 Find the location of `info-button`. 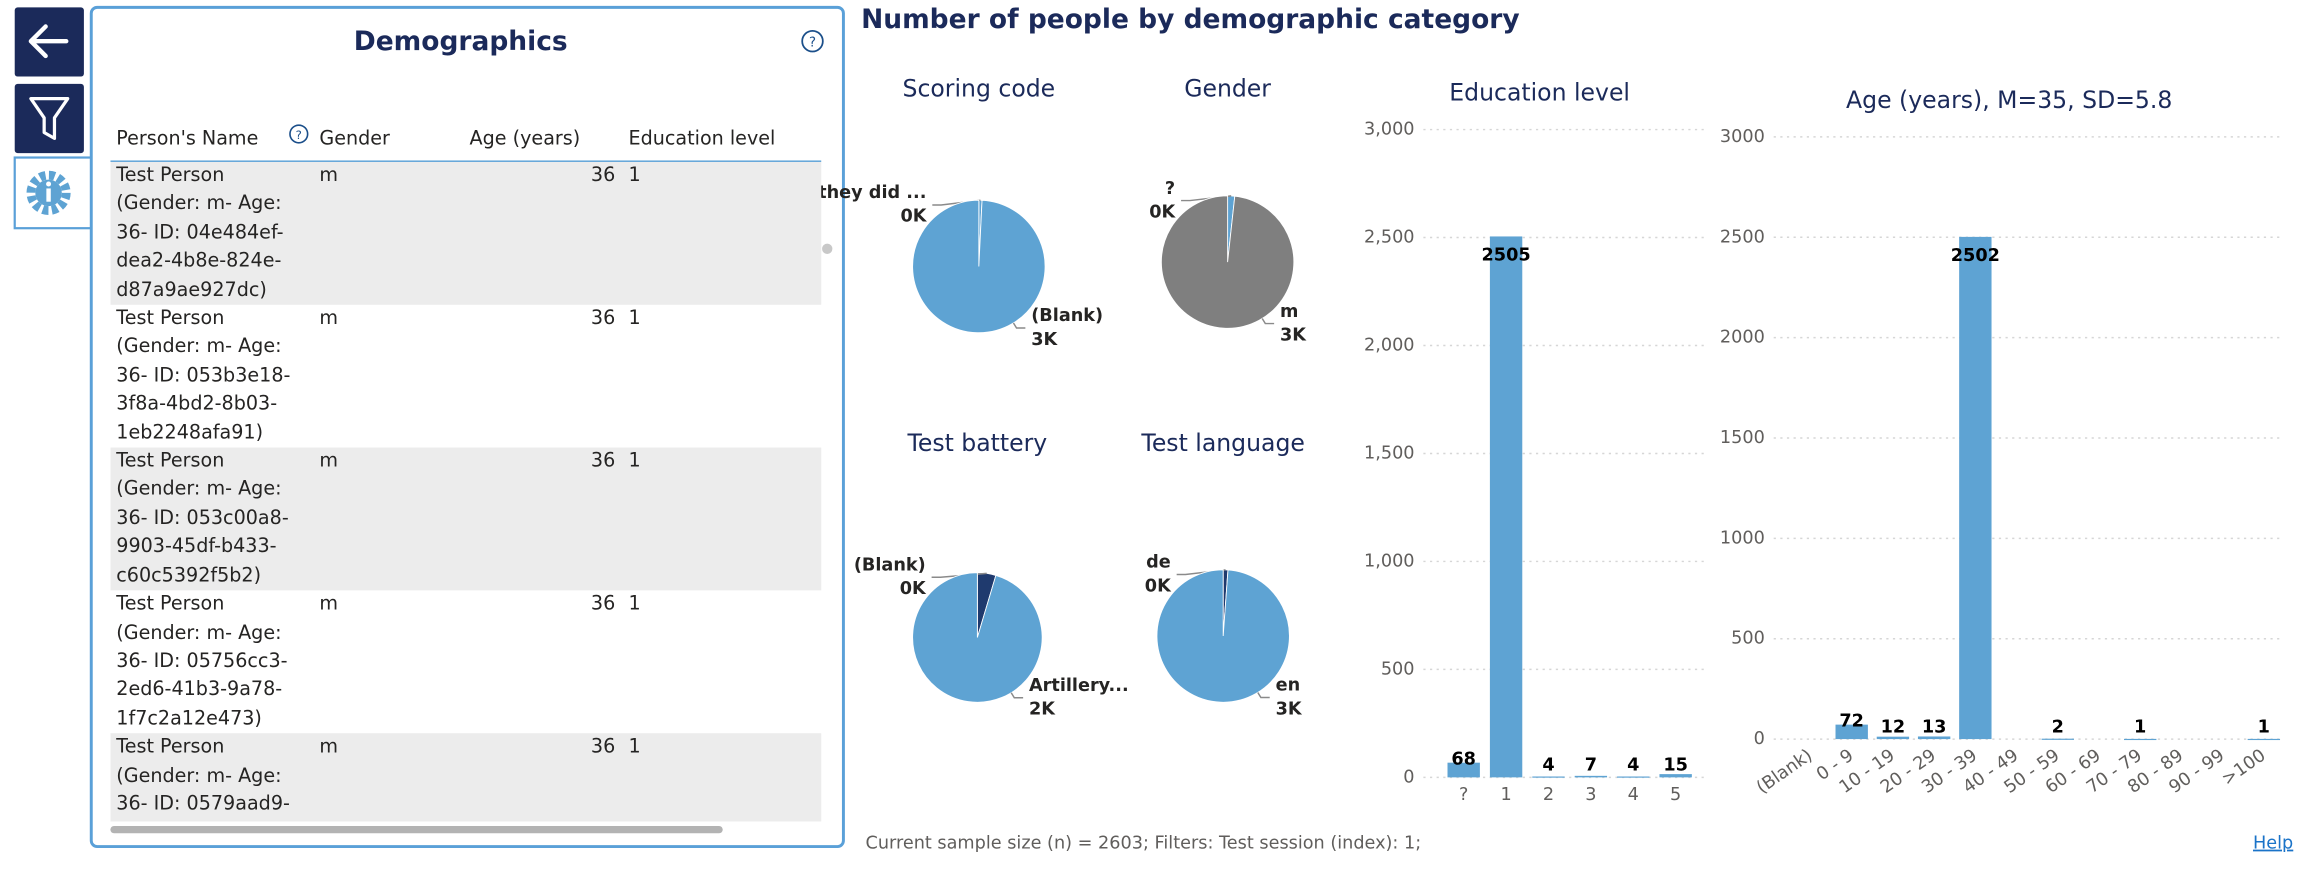

info-button is located at coordinates (55, 193).